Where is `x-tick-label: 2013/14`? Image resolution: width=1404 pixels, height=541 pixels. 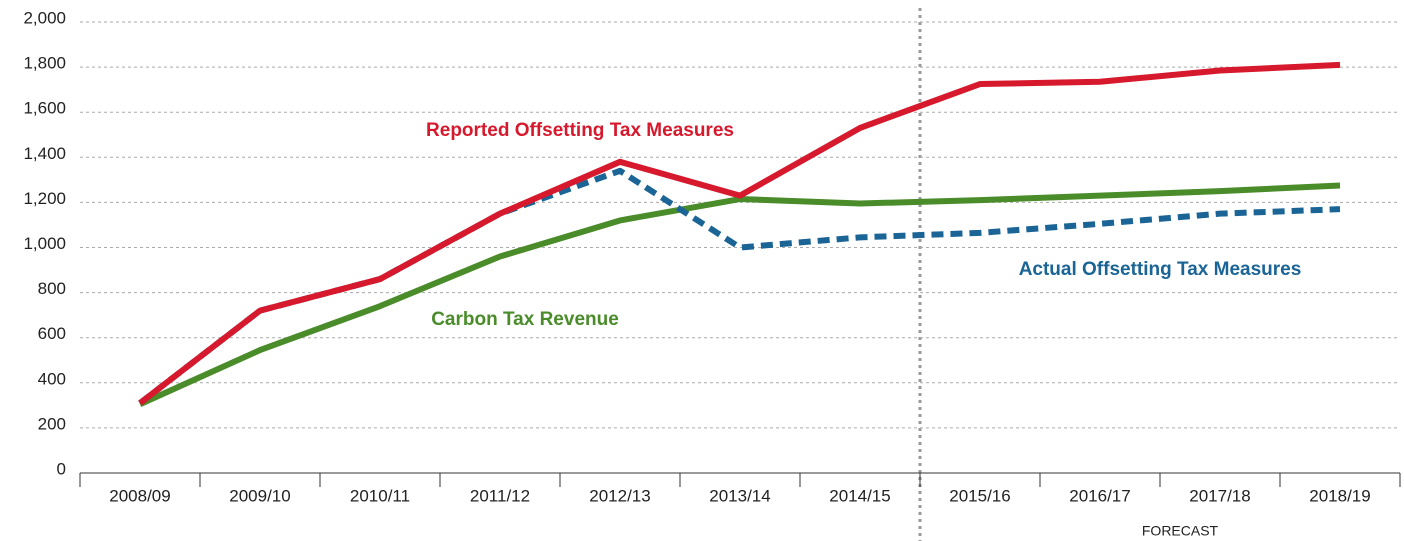 x-tick-label: 2013/14 is located at coordinates (739, 495).